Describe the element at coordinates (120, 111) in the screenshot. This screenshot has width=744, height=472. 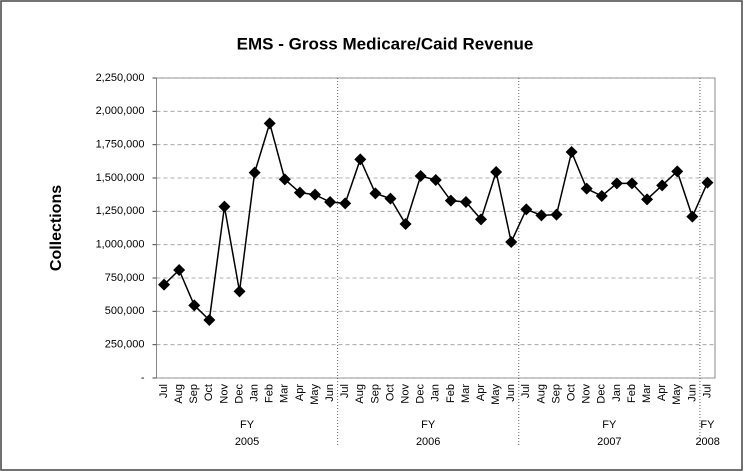
I see `y-tick-label: 2,000,000` at that location.